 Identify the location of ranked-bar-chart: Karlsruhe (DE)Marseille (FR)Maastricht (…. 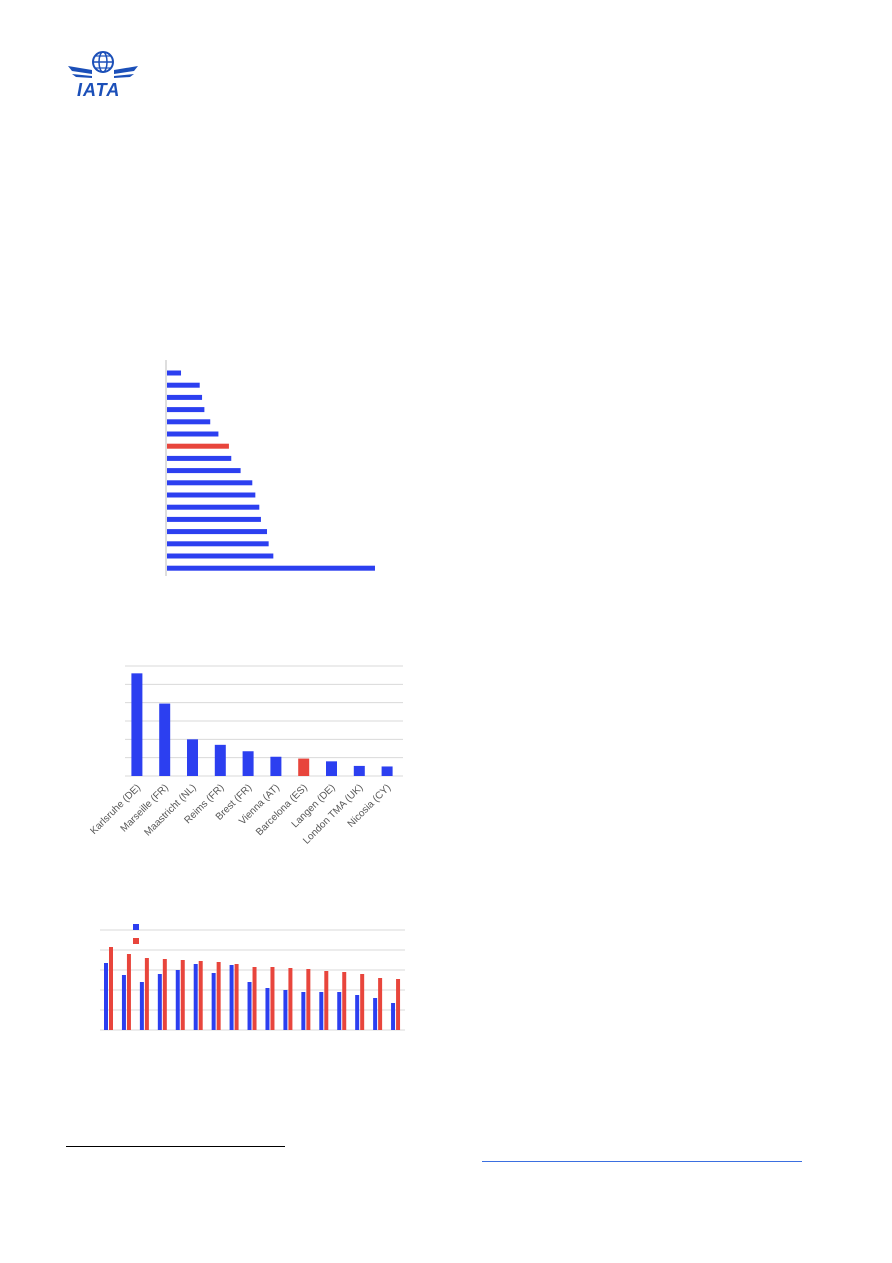
(245, 756).